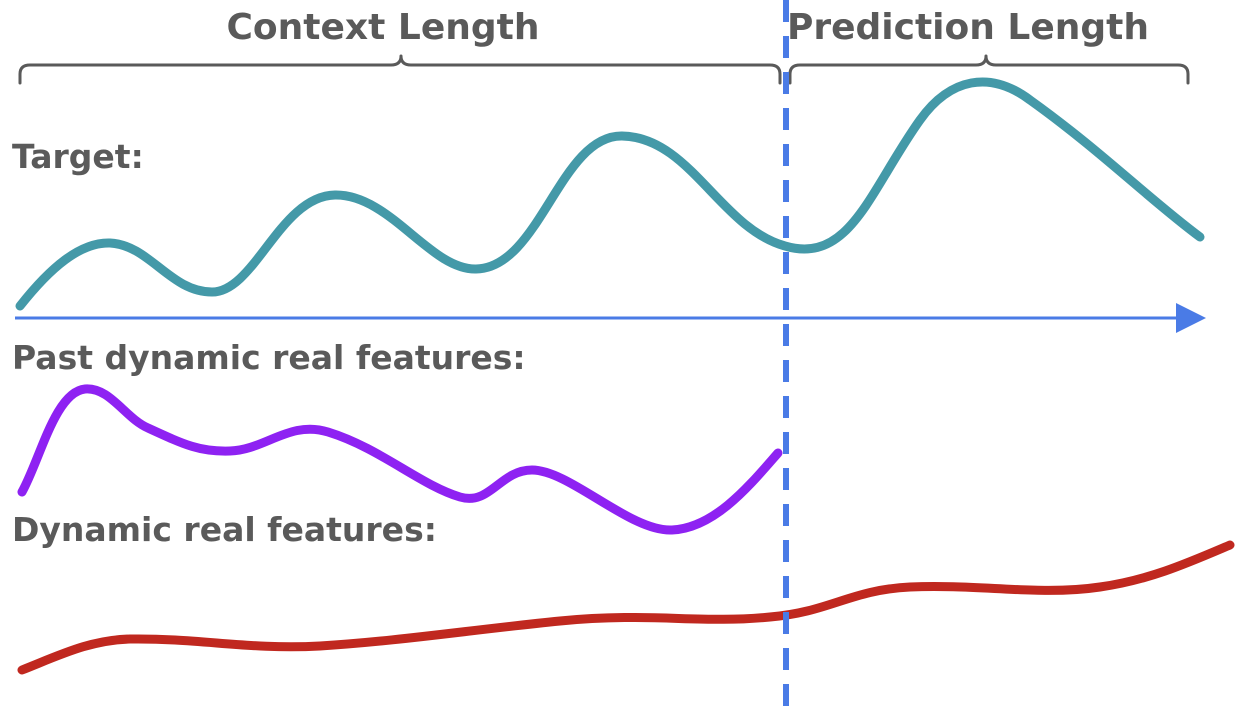 This screenshot has width=1248, height=710. What do you see at coordinates (269, 357) in the screenshot?
I see `past-dynamic-features-label: Past dynamic real features:` at bounding box center [269, 357].